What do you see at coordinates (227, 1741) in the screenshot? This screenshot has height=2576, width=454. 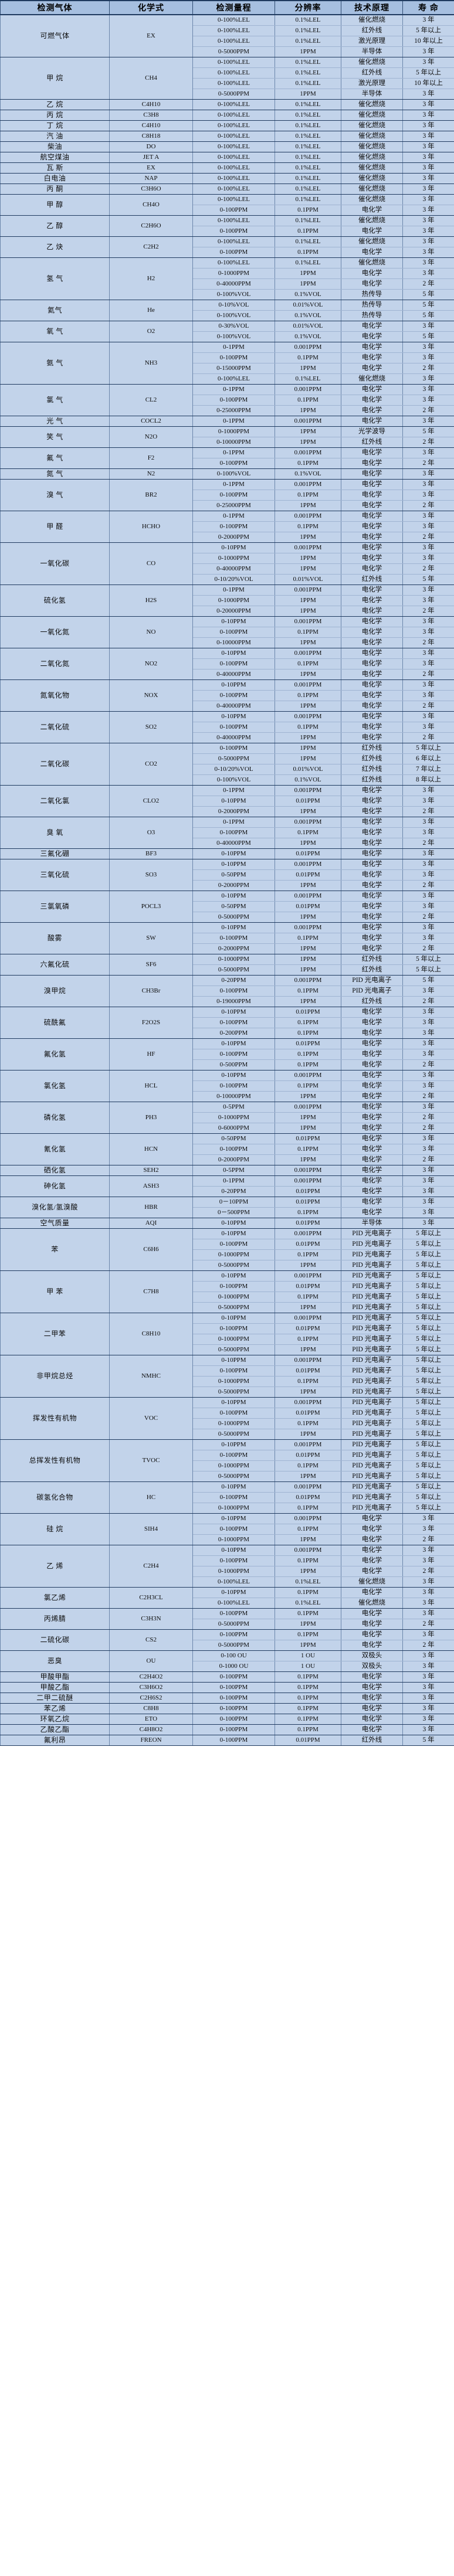 I see `table-row: 氟利昂 FREON 0-100PPM 0.01PPM 红外线 5 年` at bounding box center [227, 1741].